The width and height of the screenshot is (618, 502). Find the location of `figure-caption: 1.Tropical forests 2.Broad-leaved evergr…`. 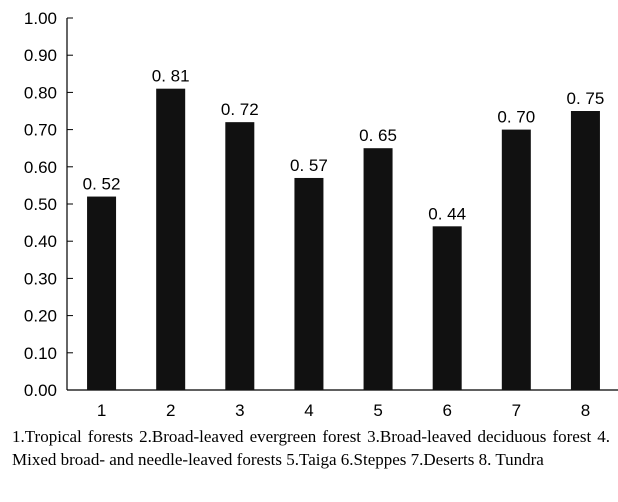

figure-caption: 1.Tropical forests 2.Broad-leaved evergr… is located at coordinates (311, 448).